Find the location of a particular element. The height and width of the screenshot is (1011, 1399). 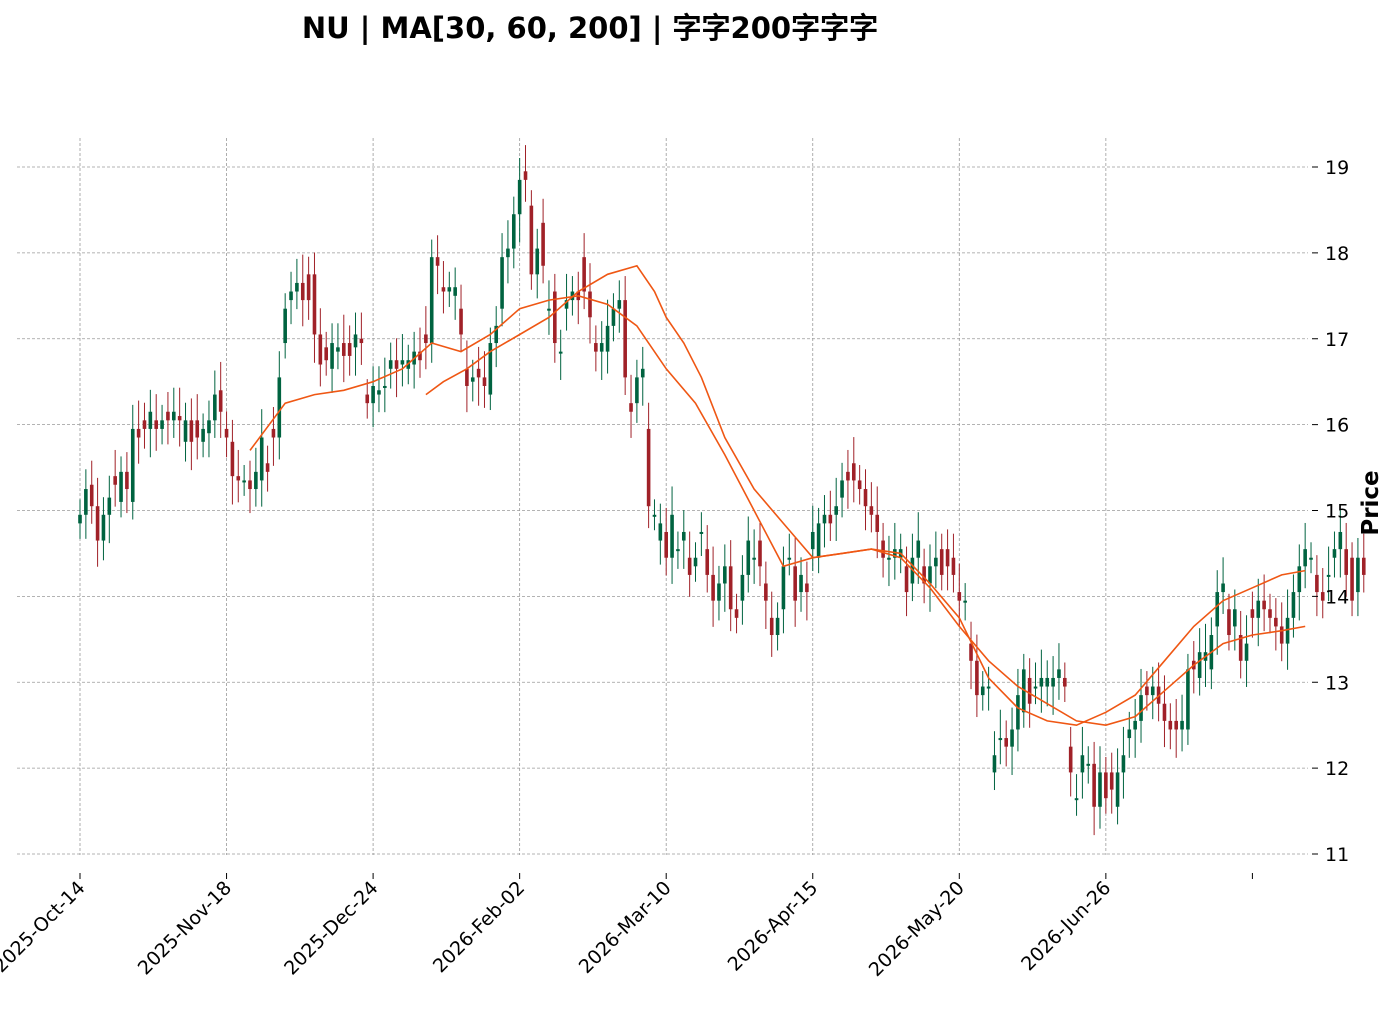

y-axis: 11 12 13 14 15 16 17 18 19 is located at coordinates (1330, 511).